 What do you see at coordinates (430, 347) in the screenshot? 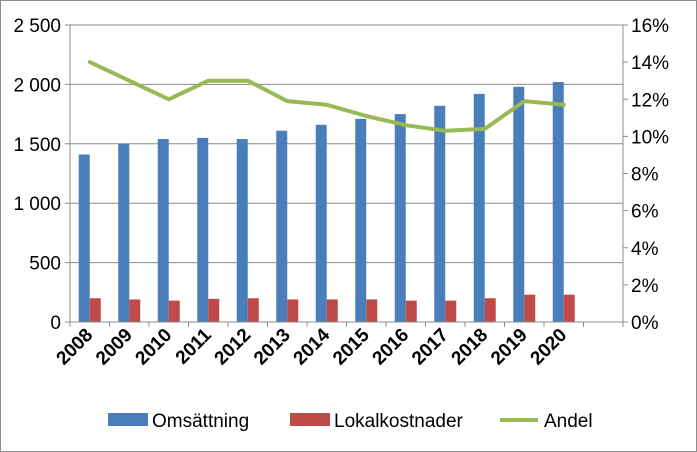
I see `x-tick-label: 2017` at bounding box center [430, 347].